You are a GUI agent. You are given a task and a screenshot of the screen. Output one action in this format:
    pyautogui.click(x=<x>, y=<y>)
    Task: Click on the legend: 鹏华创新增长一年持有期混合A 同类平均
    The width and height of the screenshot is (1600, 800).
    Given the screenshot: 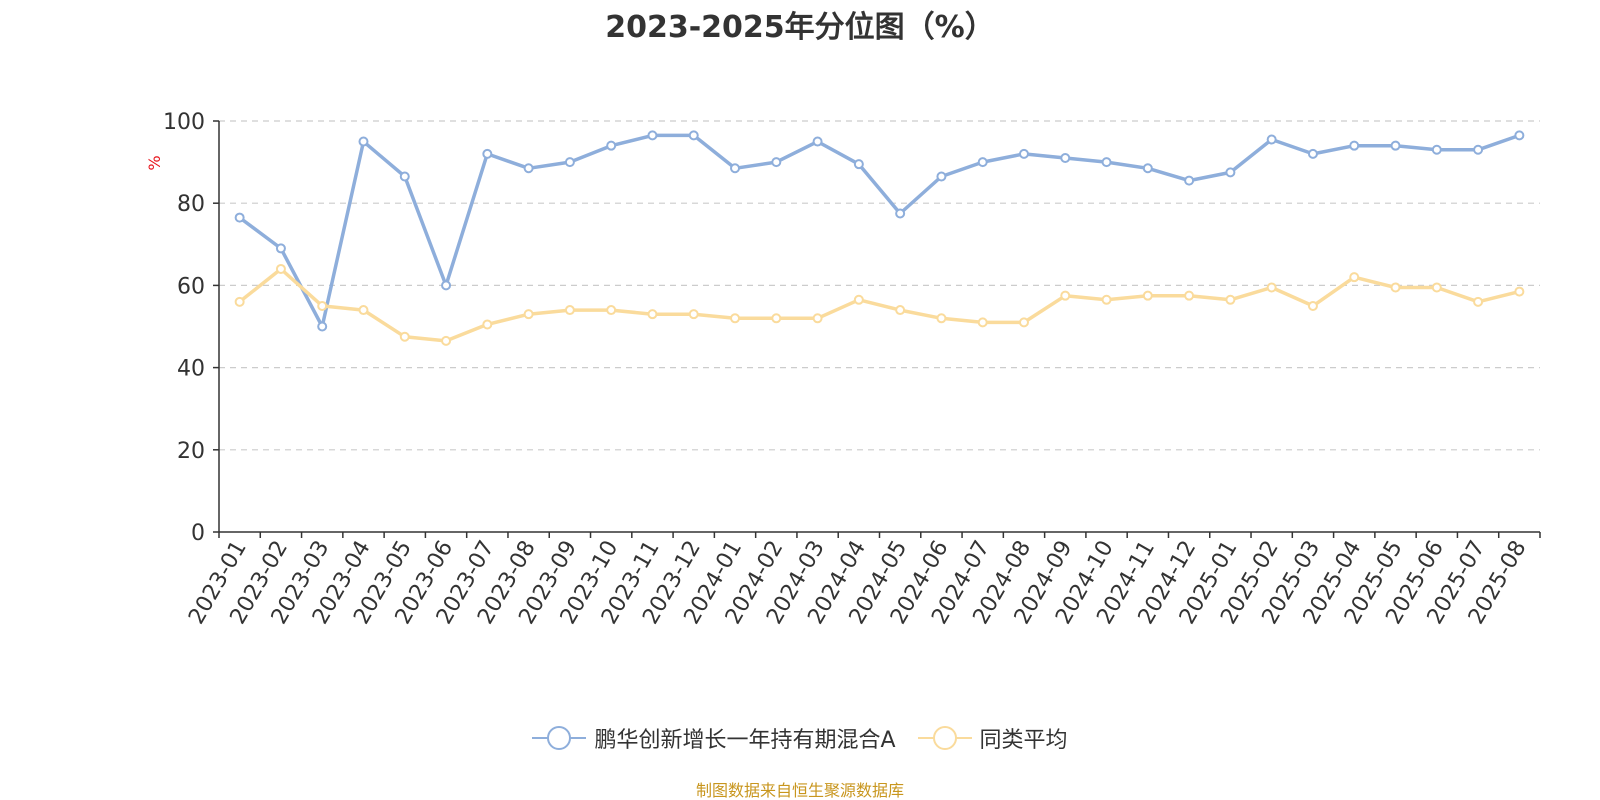 What is the action you would take?
    pyautogui.click(x=800, y=738)
    